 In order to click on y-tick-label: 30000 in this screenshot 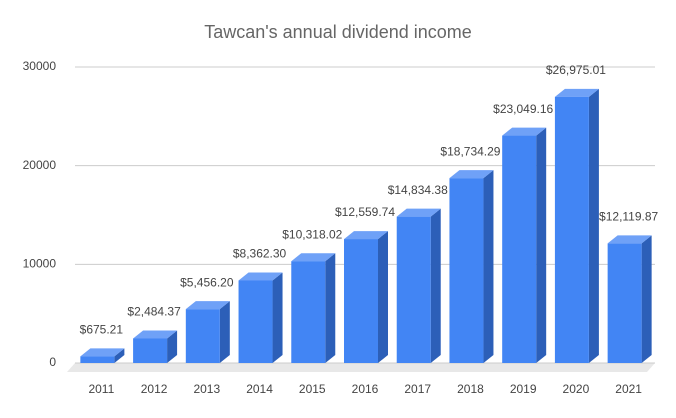, I will do `click(40, 66)`.